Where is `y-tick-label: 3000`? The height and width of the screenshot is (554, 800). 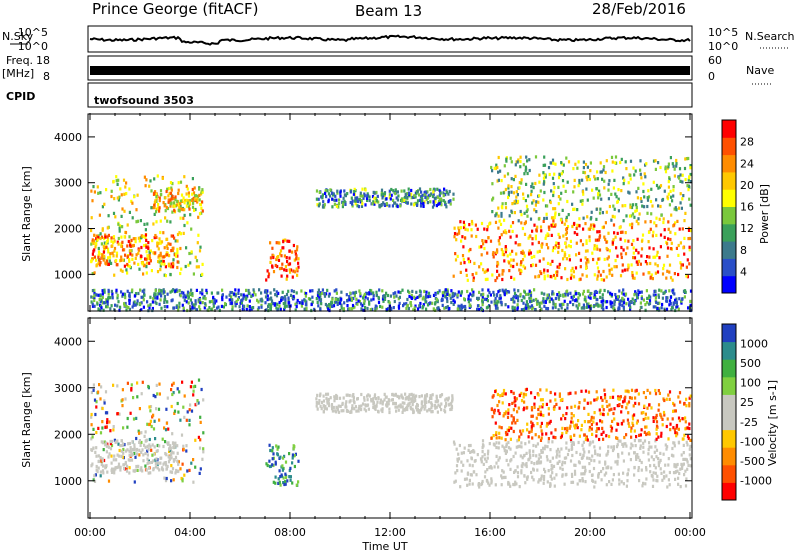 y-tick-label: 3000 is located at coordinates (68, 388).